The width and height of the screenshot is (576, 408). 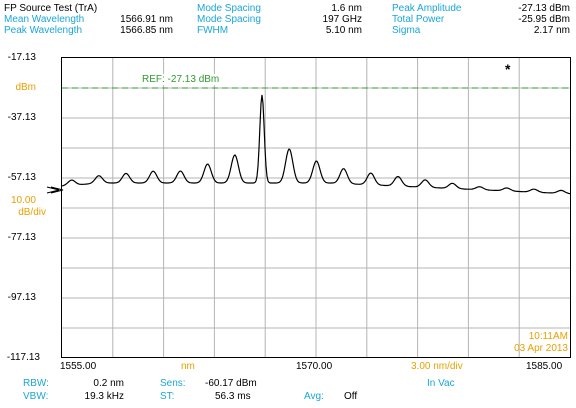 I want to click on clock-time: 10:11AM, so click(x=548, y=336).